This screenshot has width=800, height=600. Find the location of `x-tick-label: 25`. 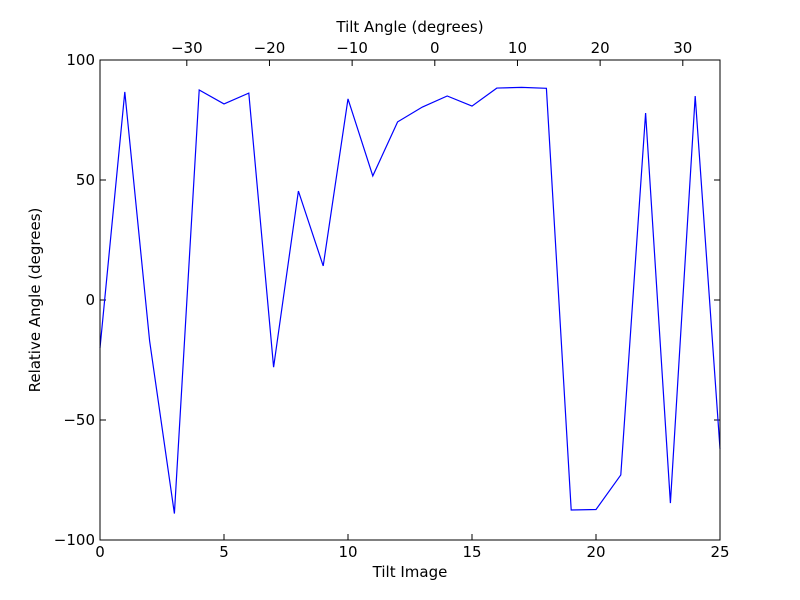

x-tick-label: 25 is located at coordinates (719, 552).